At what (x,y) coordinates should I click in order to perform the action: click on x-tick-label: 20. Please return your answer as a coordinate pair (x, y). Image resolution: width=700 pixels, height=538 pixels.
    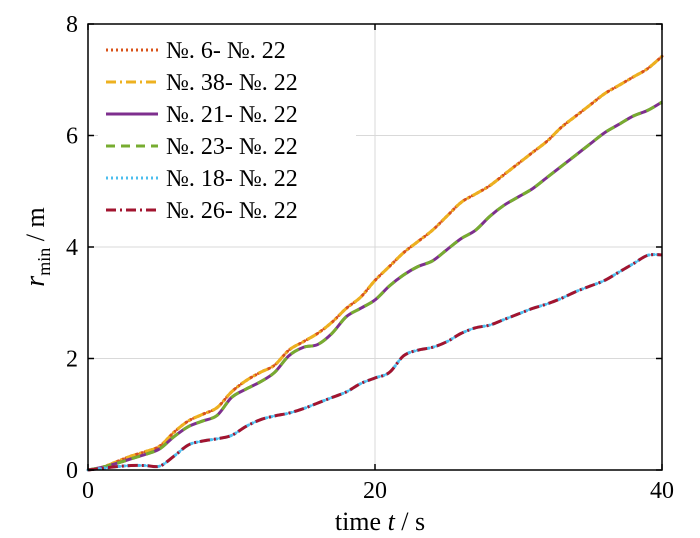
    Looking at the image, I should click on (375, 491).